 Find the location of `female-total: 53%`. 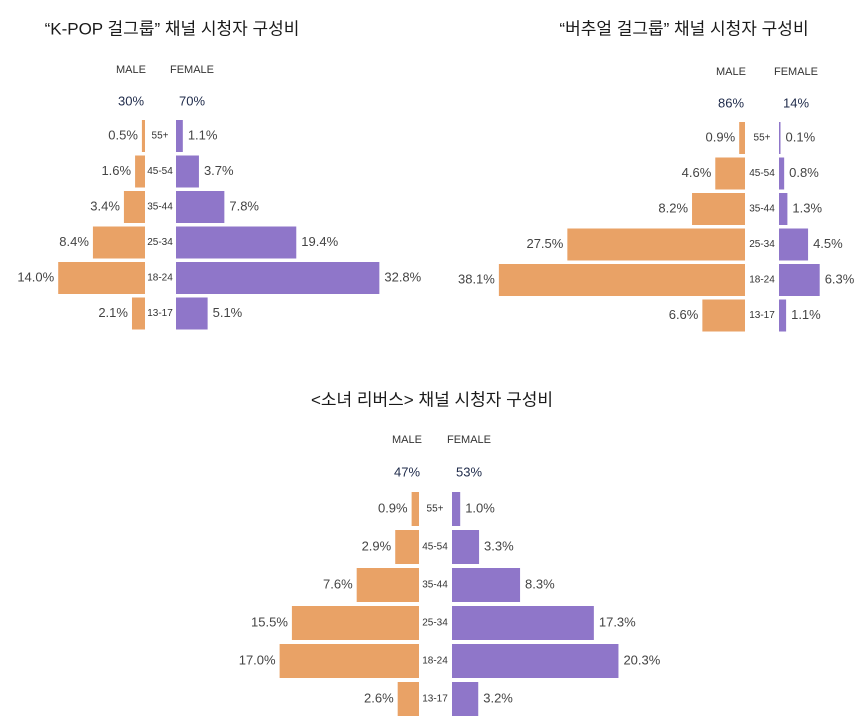

female-total: 53% is located at coordinates (469, 471).